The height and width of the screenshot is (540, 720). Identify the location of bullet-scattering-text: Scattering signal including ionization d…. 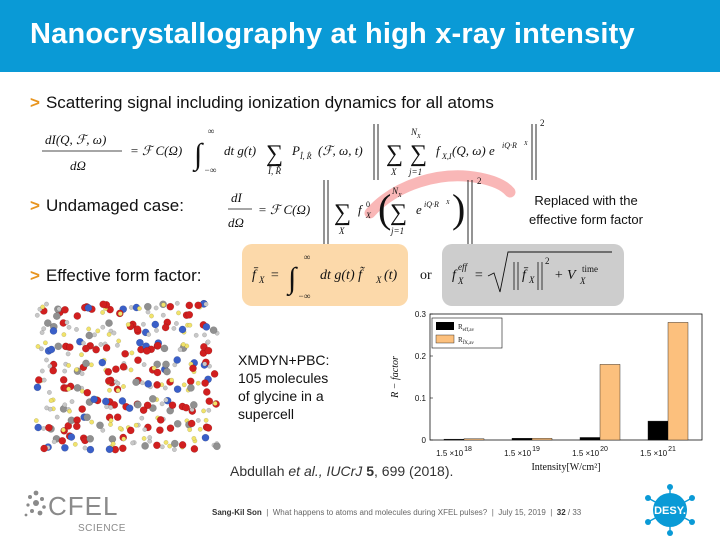
(269, 102).